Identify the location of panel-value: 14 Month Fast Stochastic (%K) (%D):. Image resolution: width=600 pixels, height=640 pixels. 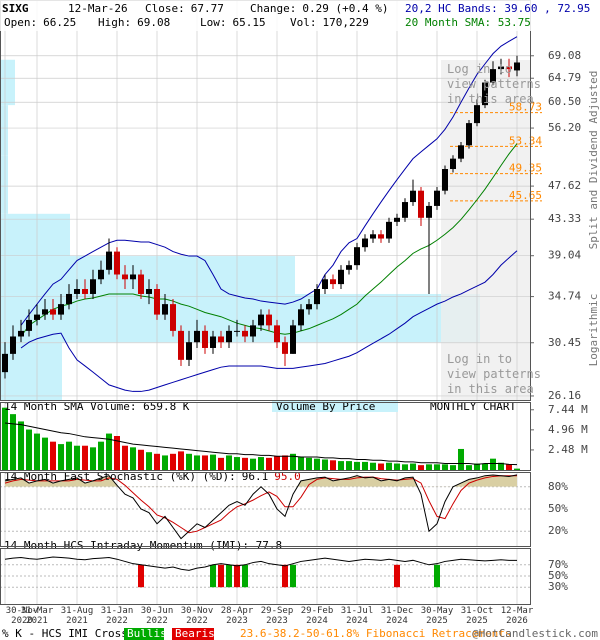
(120, 476).